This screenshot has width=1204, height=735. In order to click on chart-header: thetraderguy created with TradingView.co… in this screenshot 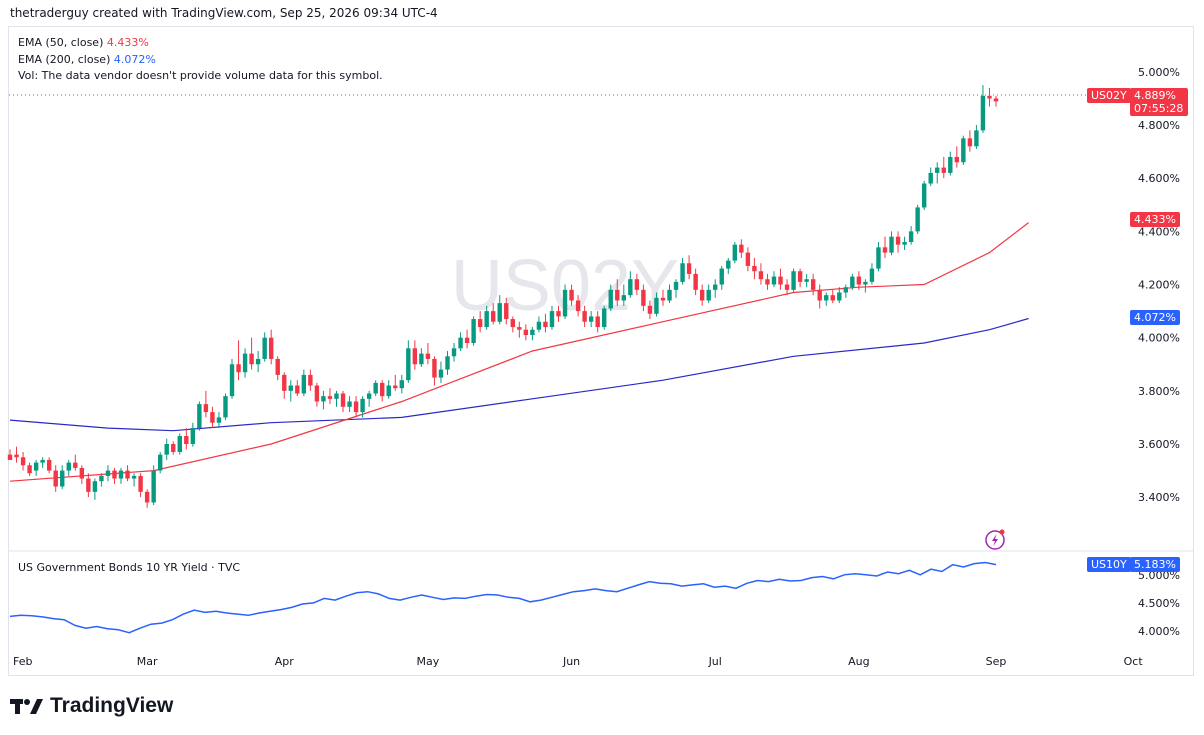, I will do `click(224, 13)`.